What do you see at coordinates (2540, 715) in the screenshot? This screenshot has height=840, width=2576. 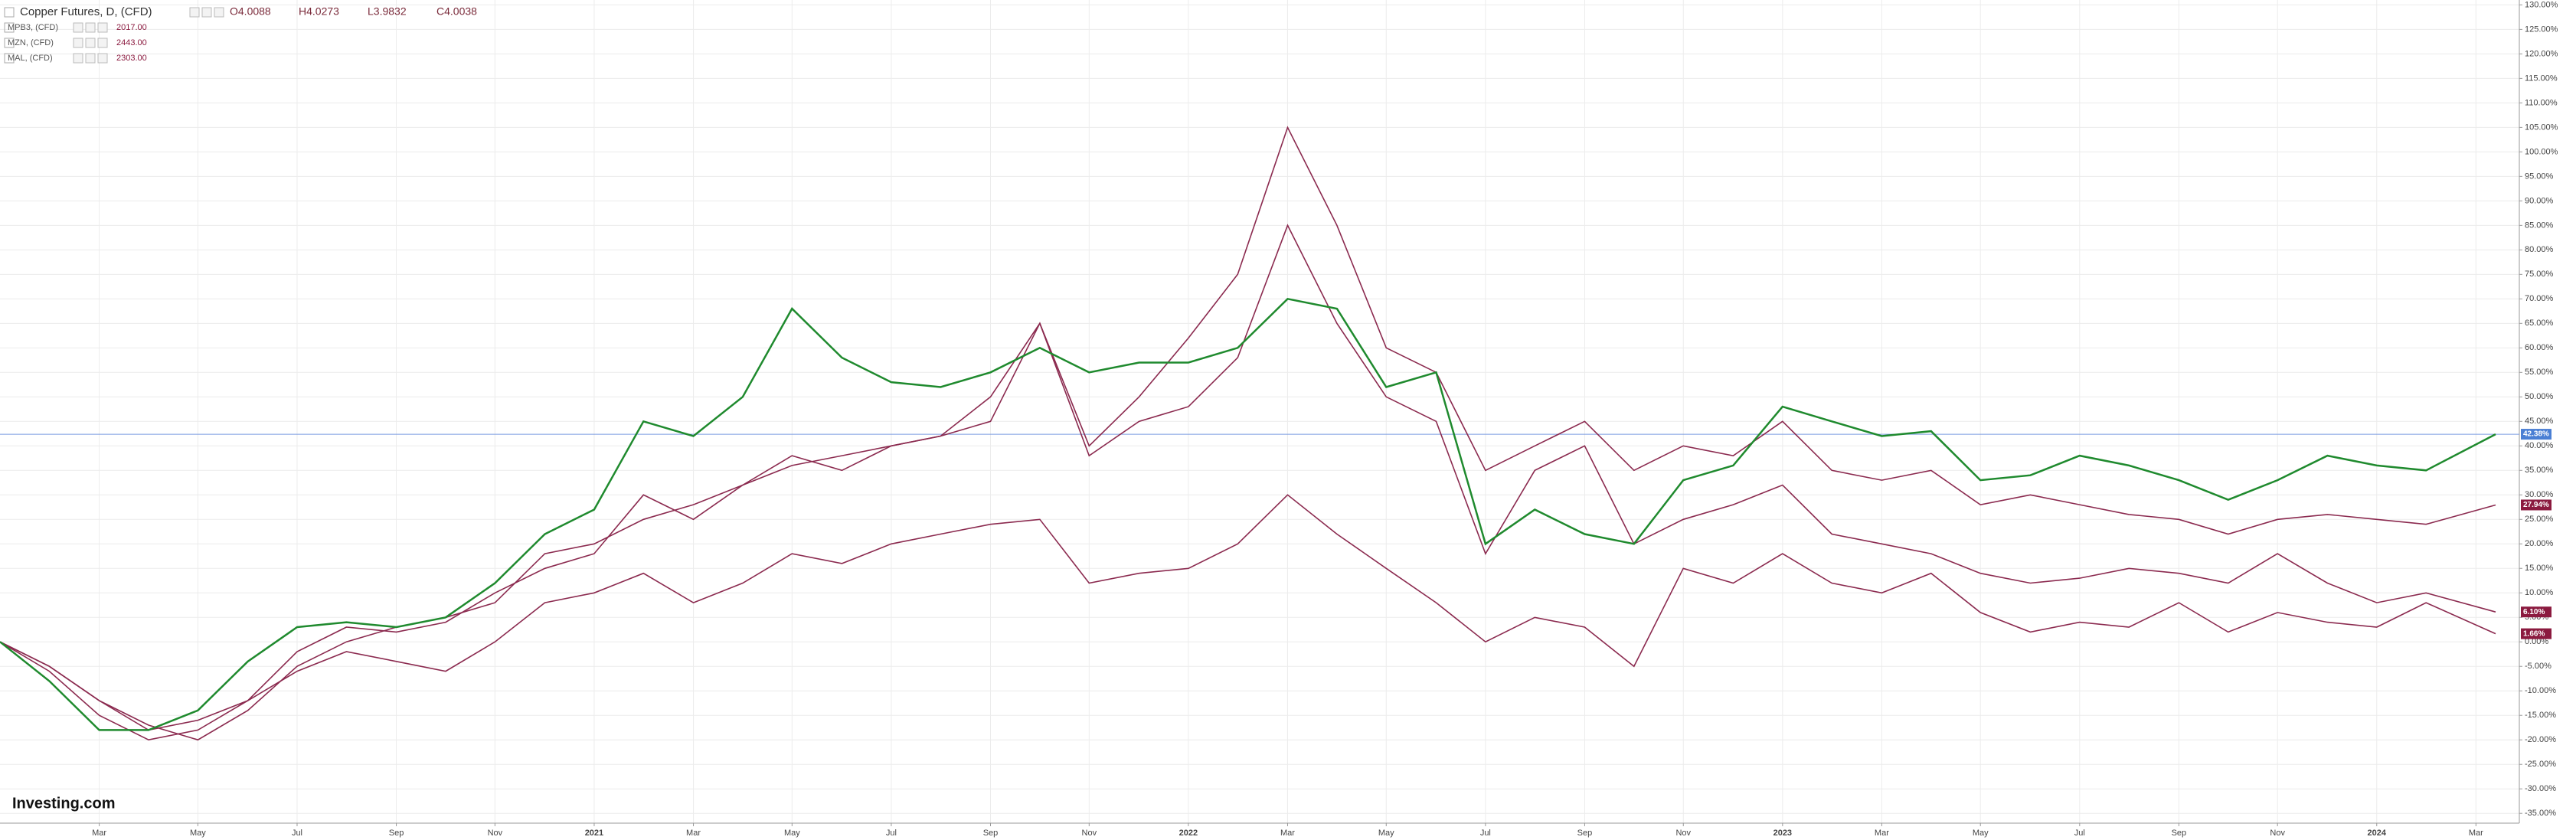 I see `y-tick-label: -15.00%` at bounding box center [2540, 715].